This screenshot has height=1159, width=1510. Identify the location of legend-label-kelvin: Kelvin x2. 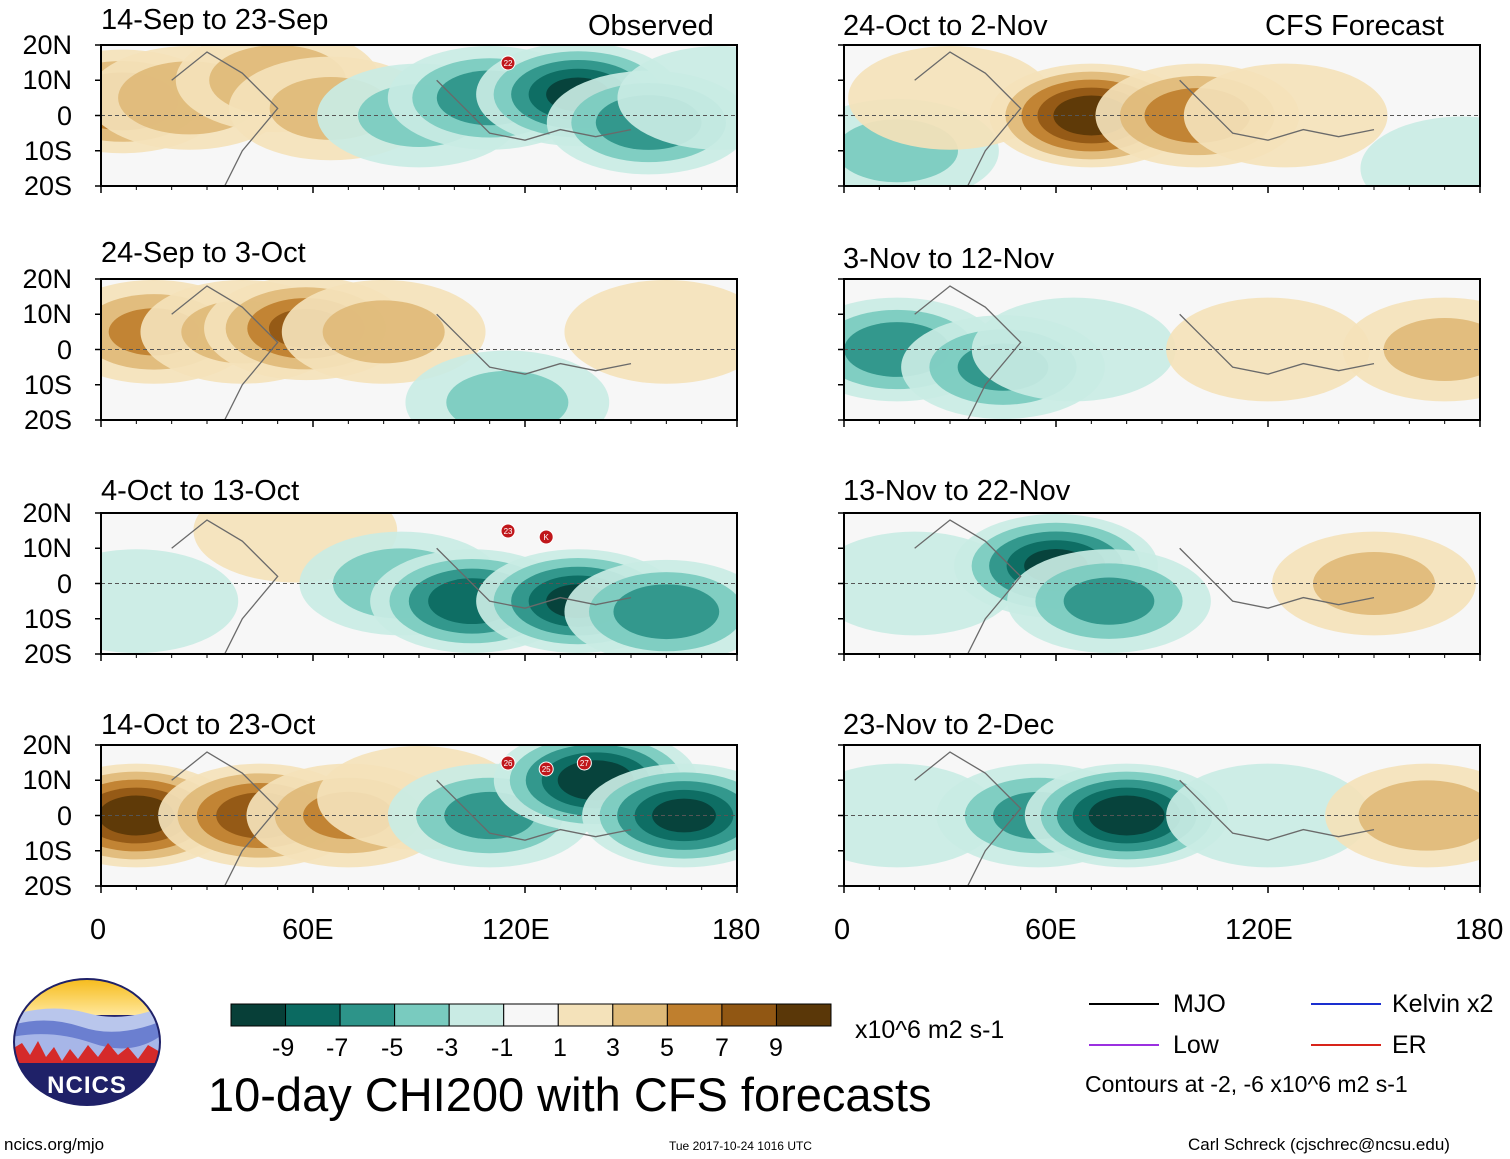
(1443, 1004).